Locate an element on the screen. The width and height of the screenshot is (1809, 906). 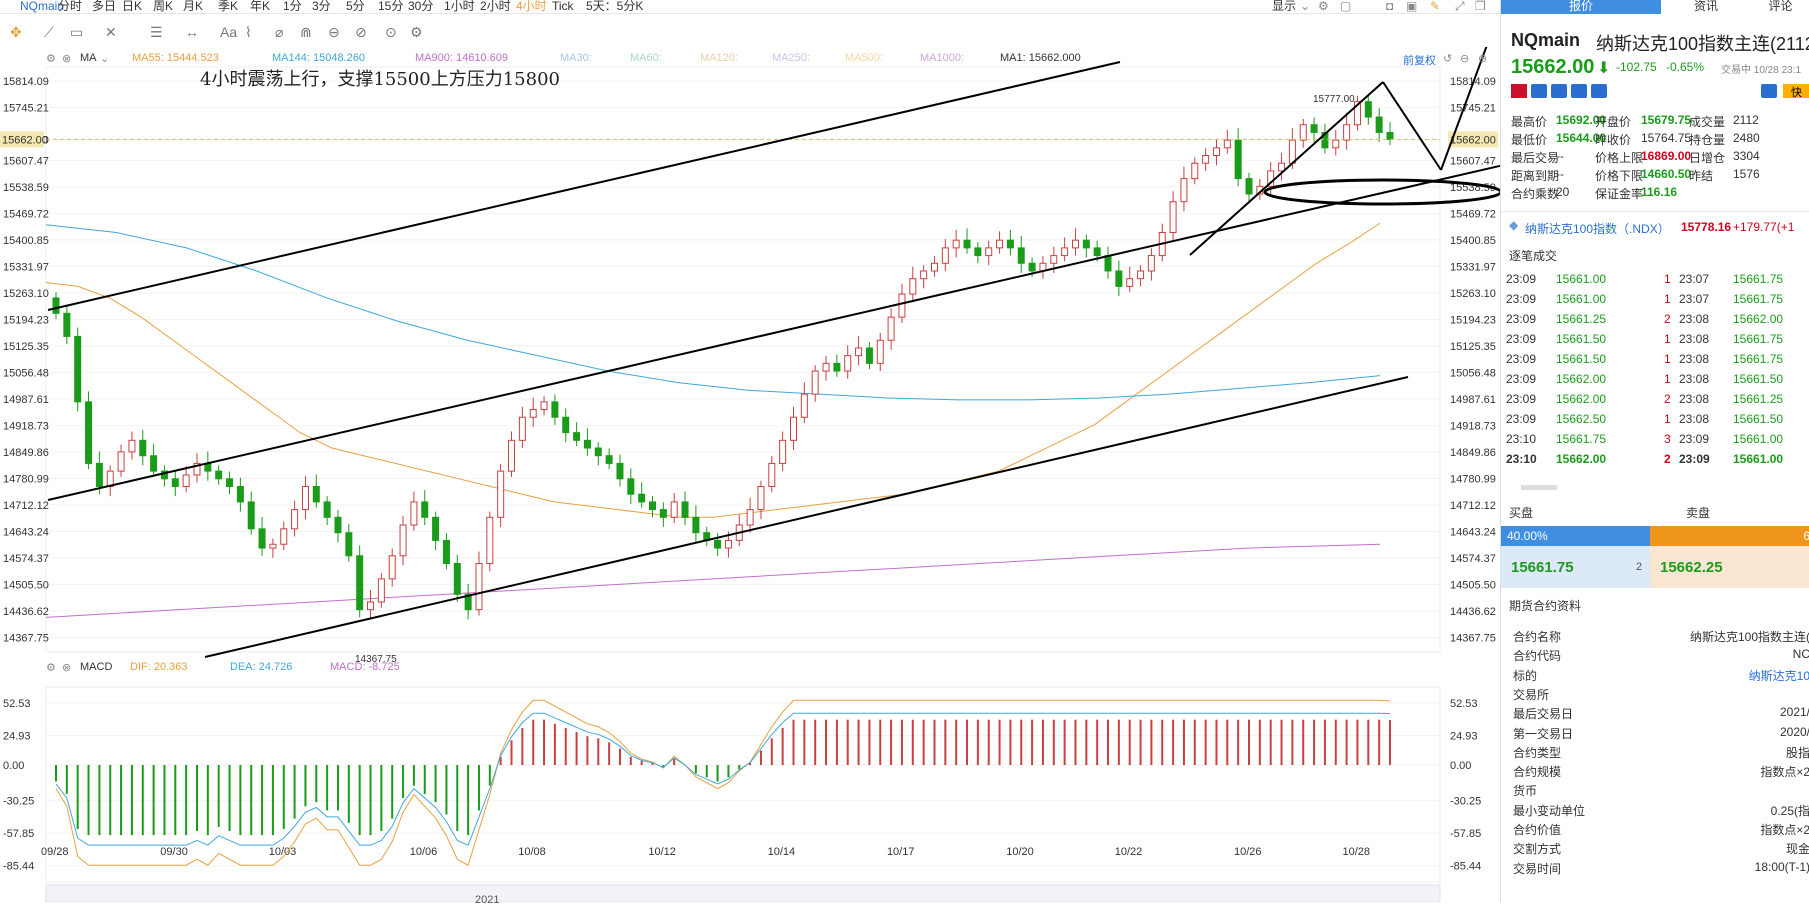
x-tick: 10/20 is located at coordinates (1020, 852).